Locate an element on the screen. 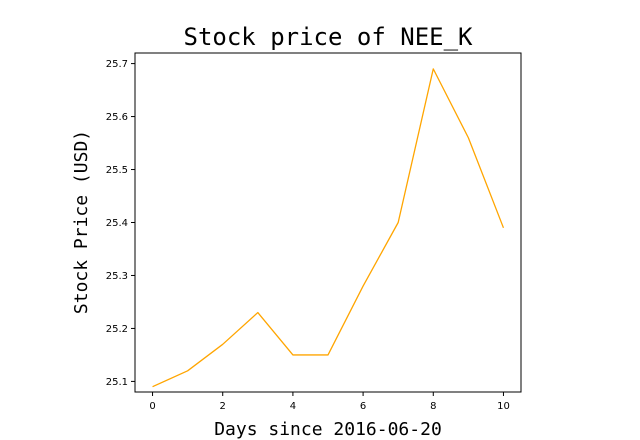 This screenshot has width=640, height=440. y-tick-label: 25.3 is located at coordinates (117, 276).